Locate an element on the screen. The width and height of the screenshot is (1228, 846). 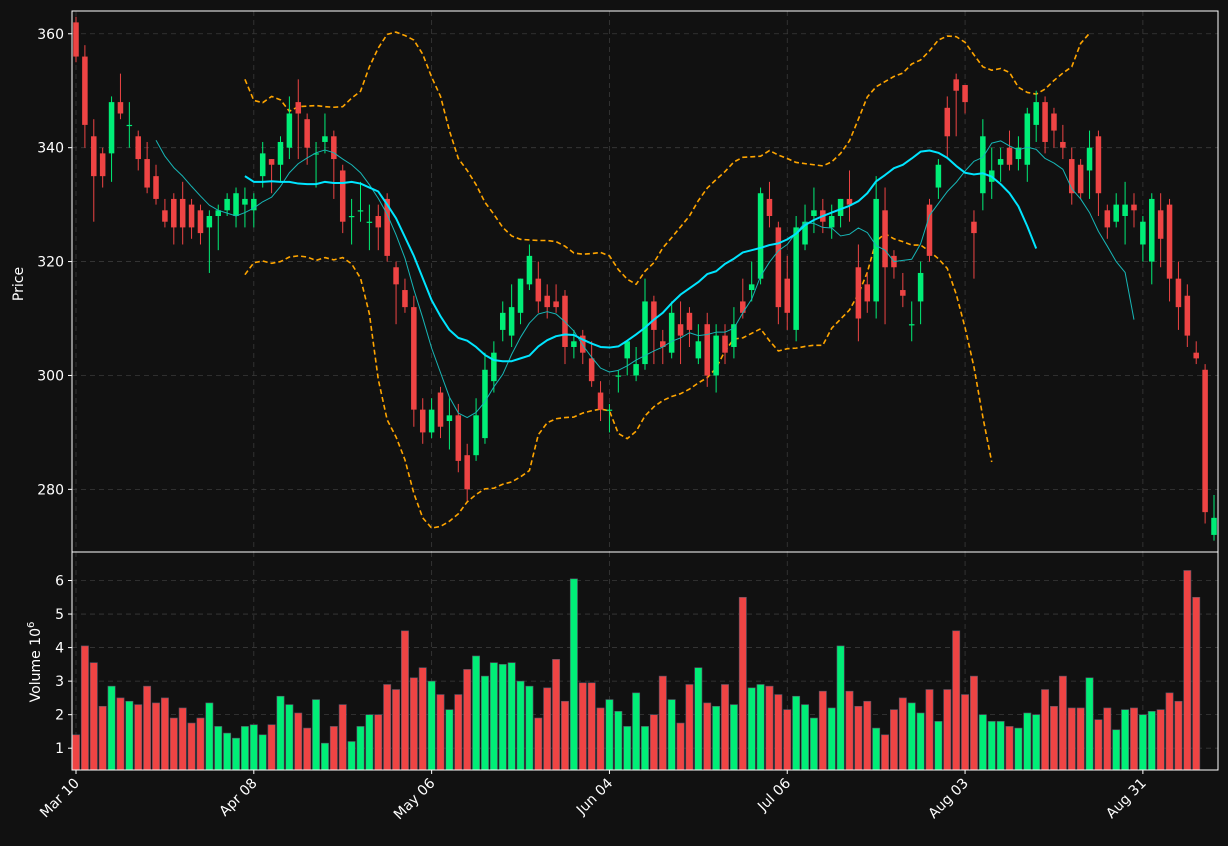
volume-axis-label: Volume 106 is located at coordinates (35, 662).